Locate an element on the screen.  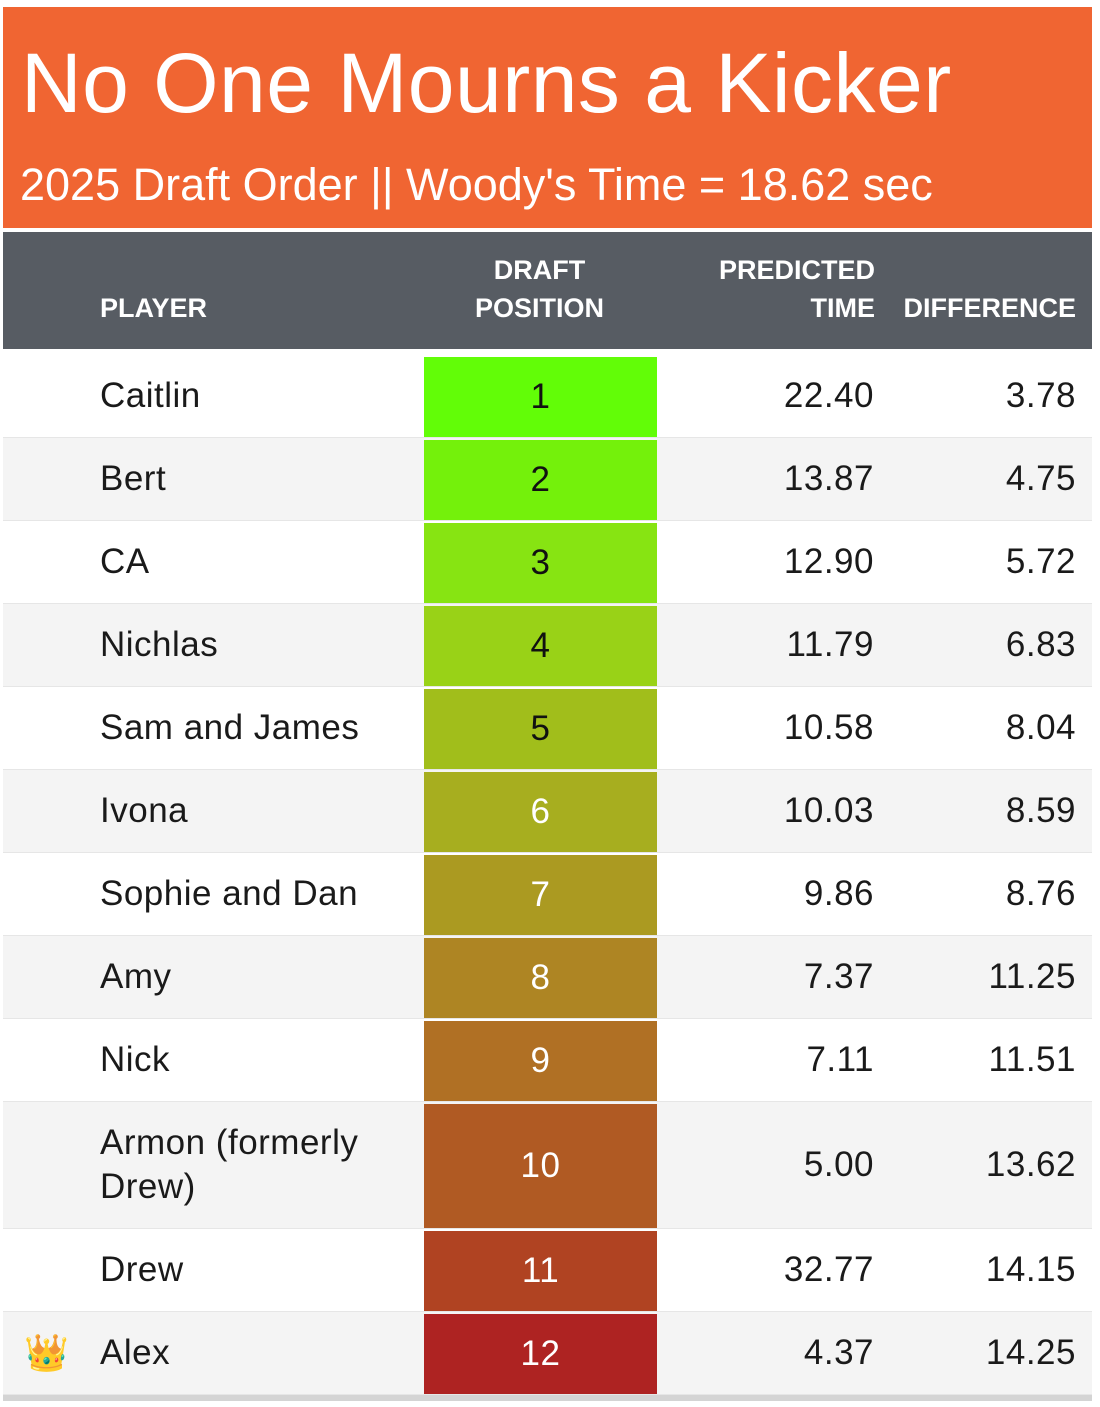
table-row: Ivona 6 10.03 8.59 is located at coordinates (547, 811).